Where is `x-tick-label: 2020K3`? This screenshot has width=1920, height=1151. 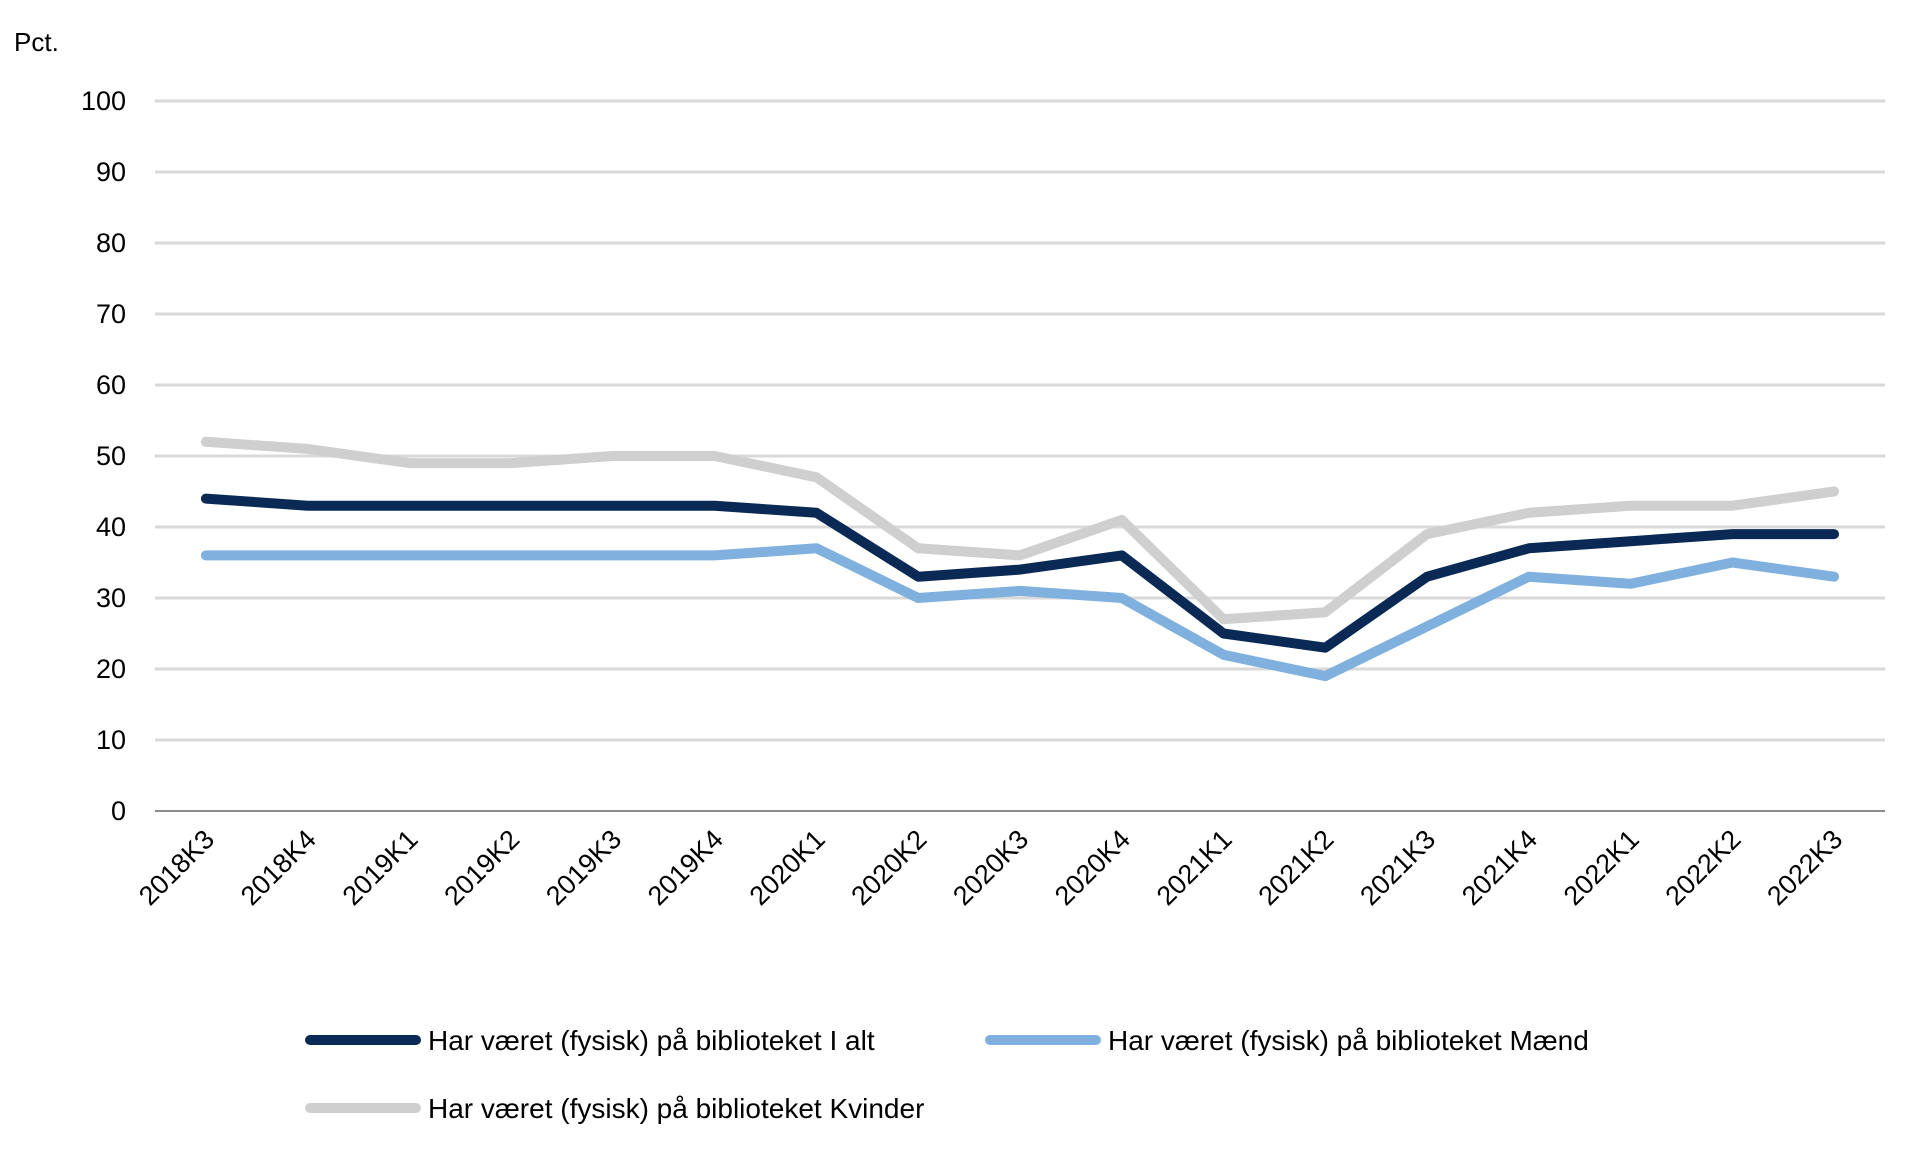 x-tick-label: 2020K3 is located at coordinates (990, 867).